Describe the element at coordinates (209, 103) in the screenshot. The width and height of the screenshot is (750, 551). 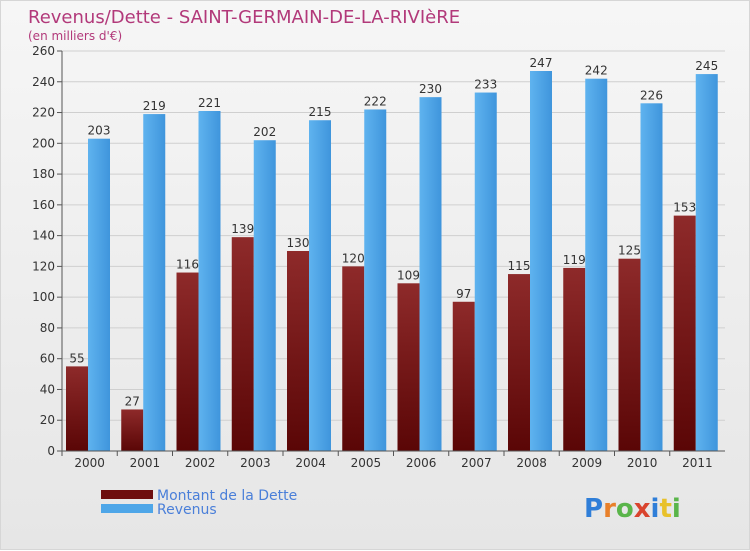
I see `data-label-revenus-2002: 221` at that location.